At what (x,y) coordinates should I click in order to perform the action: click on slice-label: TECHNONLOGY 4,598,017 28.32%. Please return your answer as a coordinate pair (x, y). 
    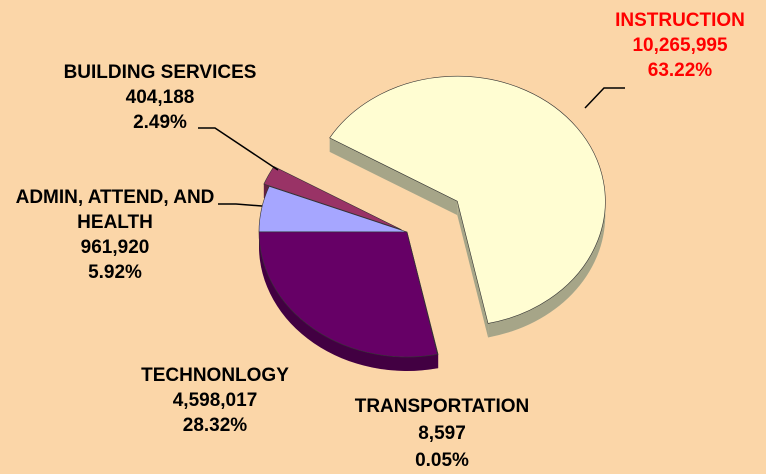
    Looking at the image, I should click on (215, 400).